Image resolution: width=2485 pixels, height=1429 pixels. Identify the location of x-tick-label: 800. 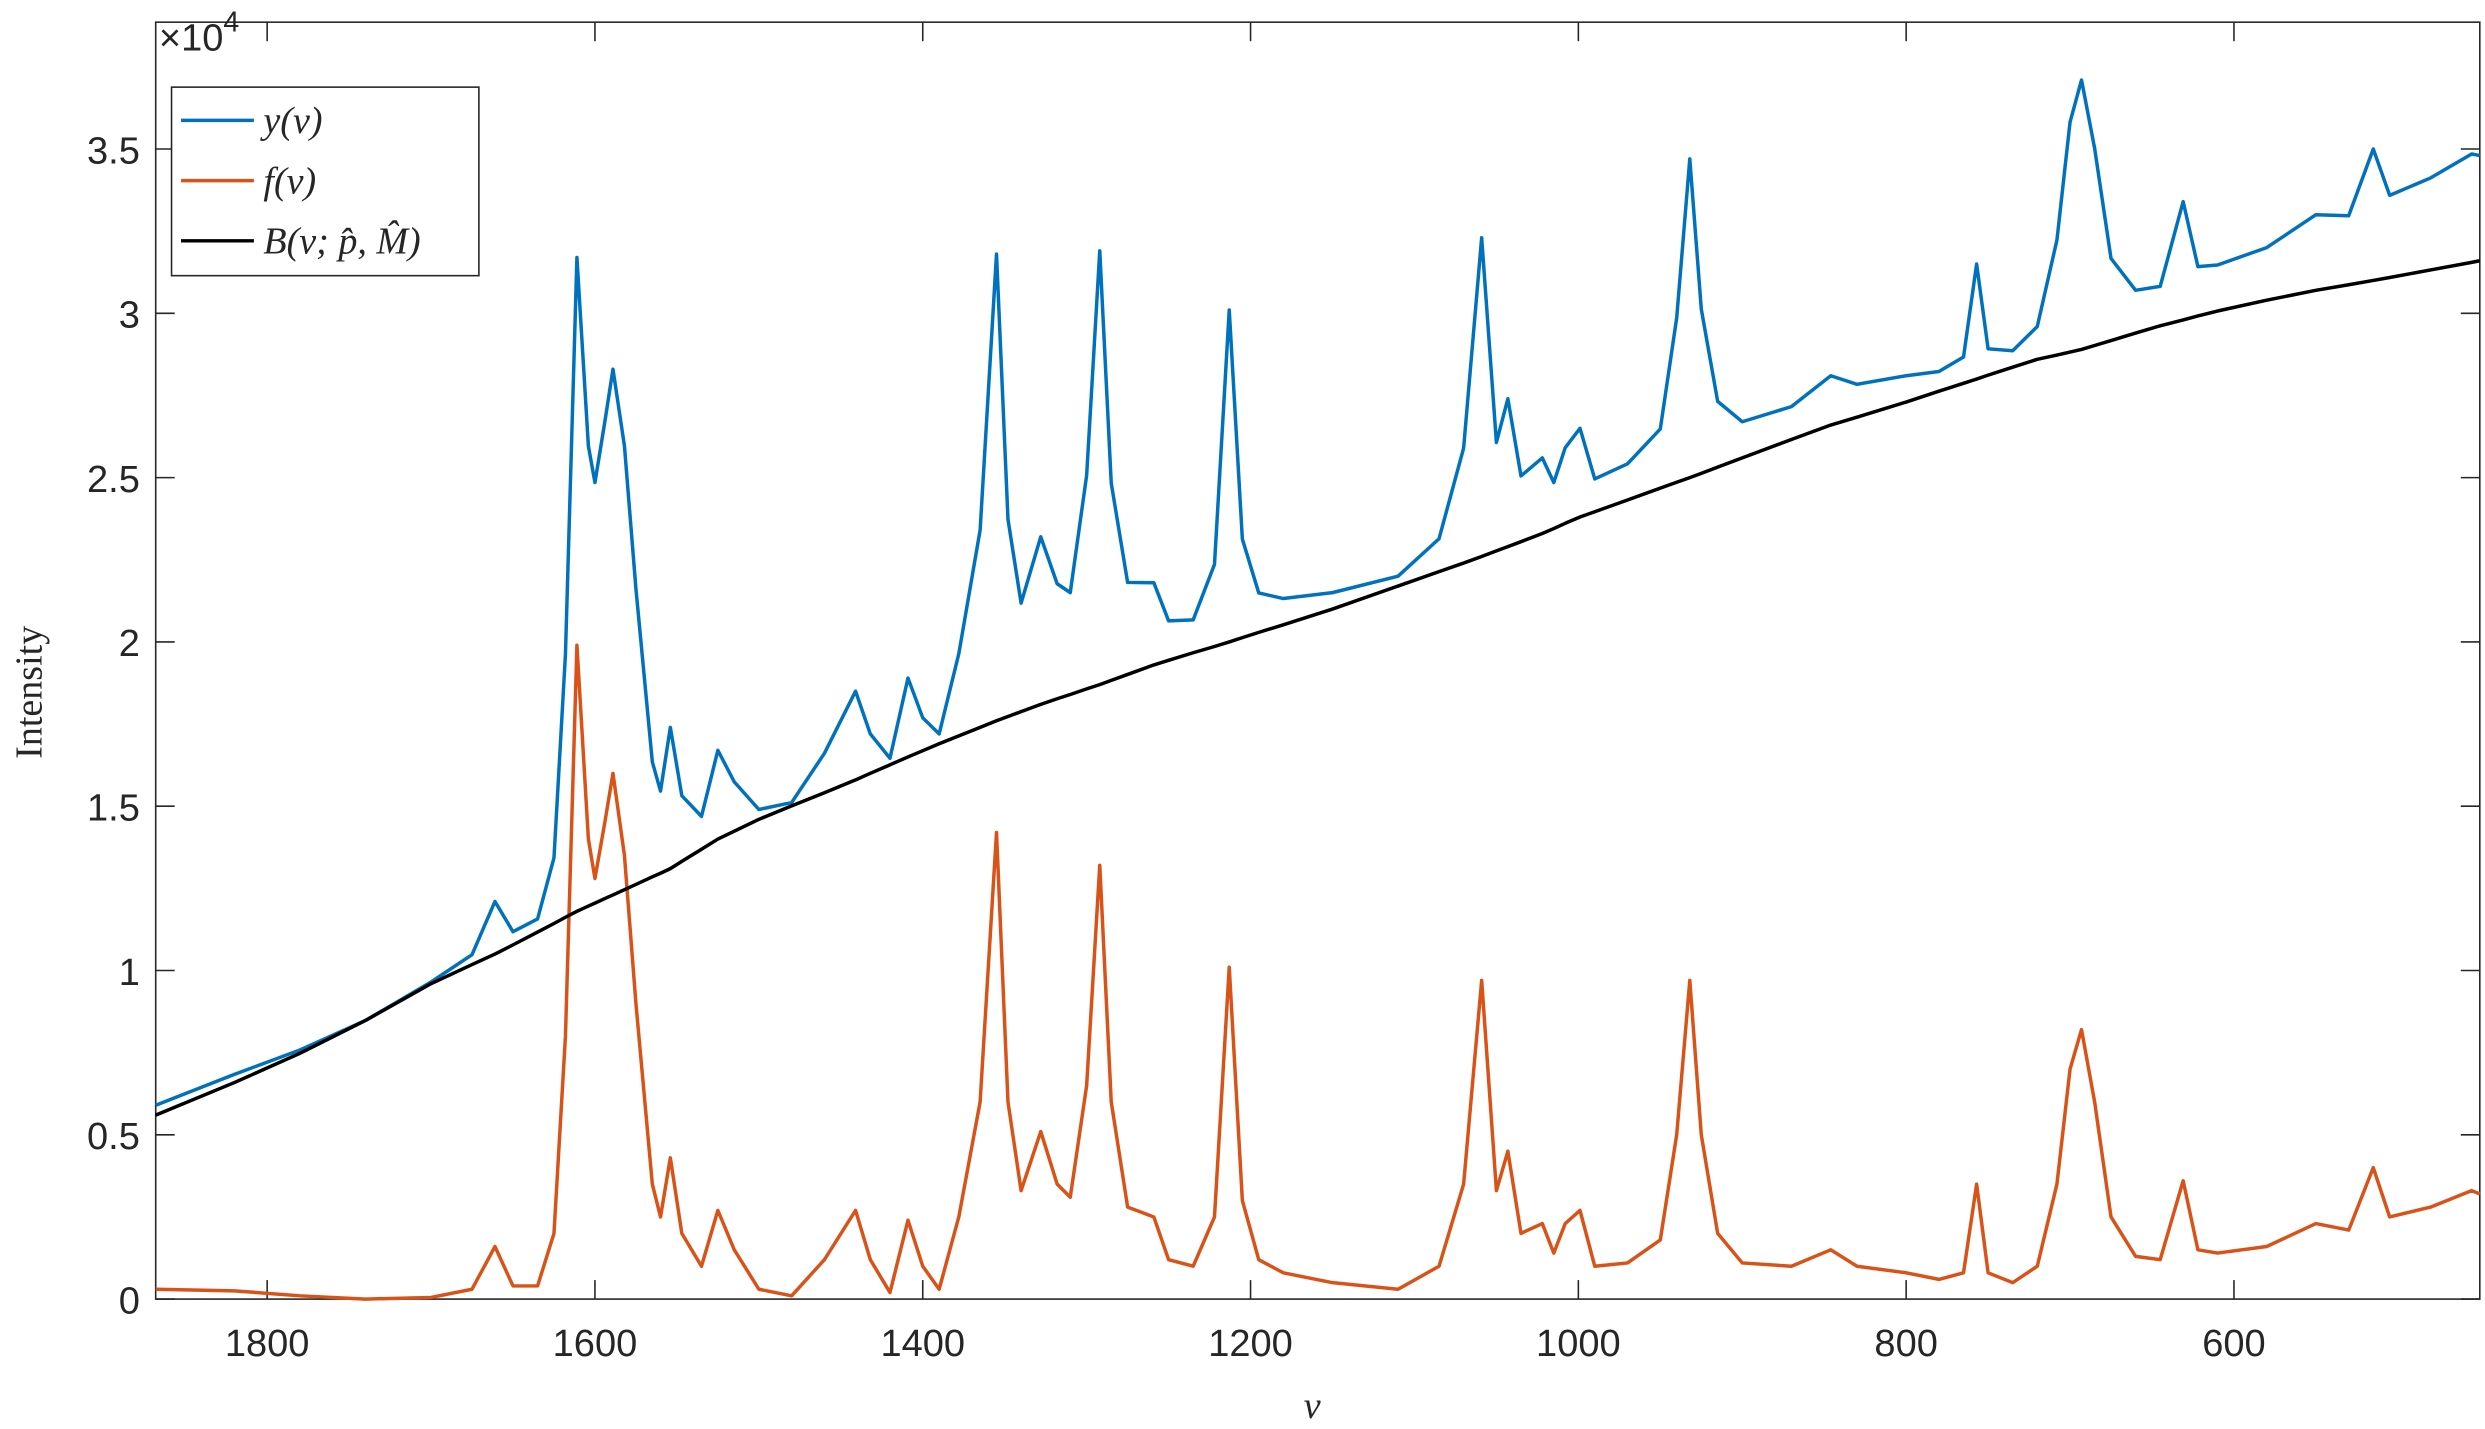
(1905, 1344).